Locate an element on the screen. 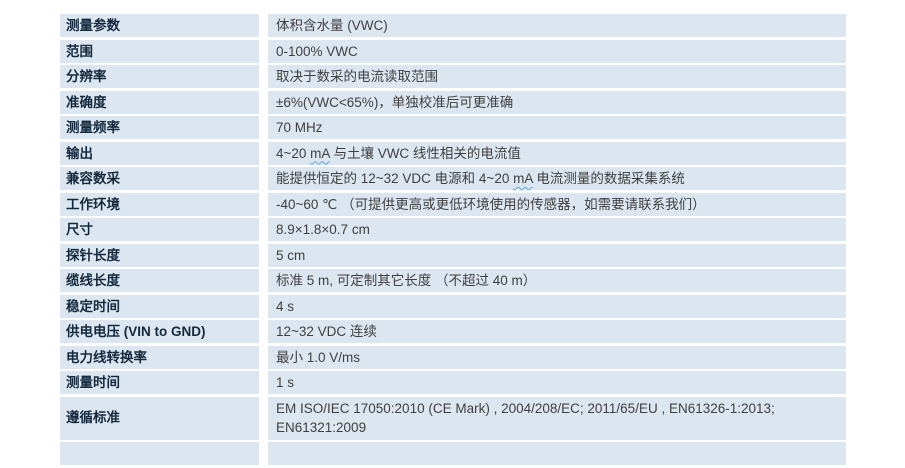  row-label: 准确度 is located at coordinates (159, 102).